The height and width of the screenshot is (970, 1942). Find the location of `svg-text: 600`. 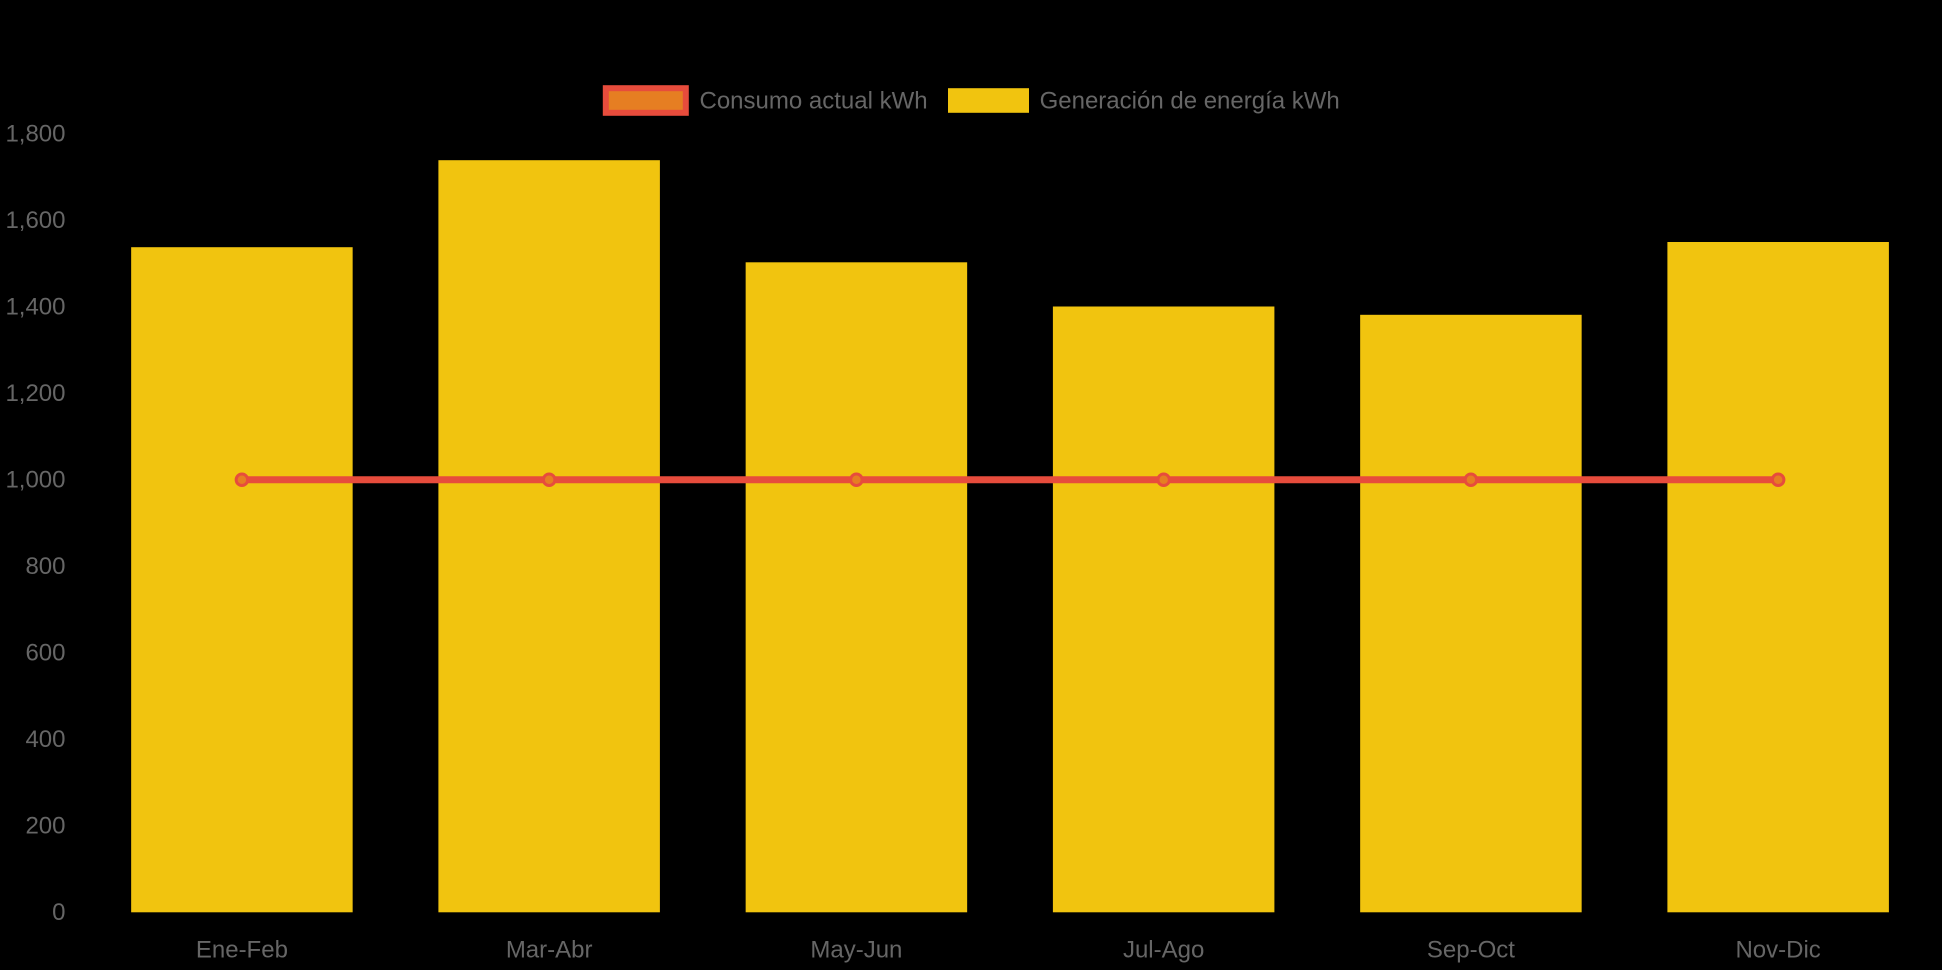

svg-text: 600 is located at coordinates (45, 652).